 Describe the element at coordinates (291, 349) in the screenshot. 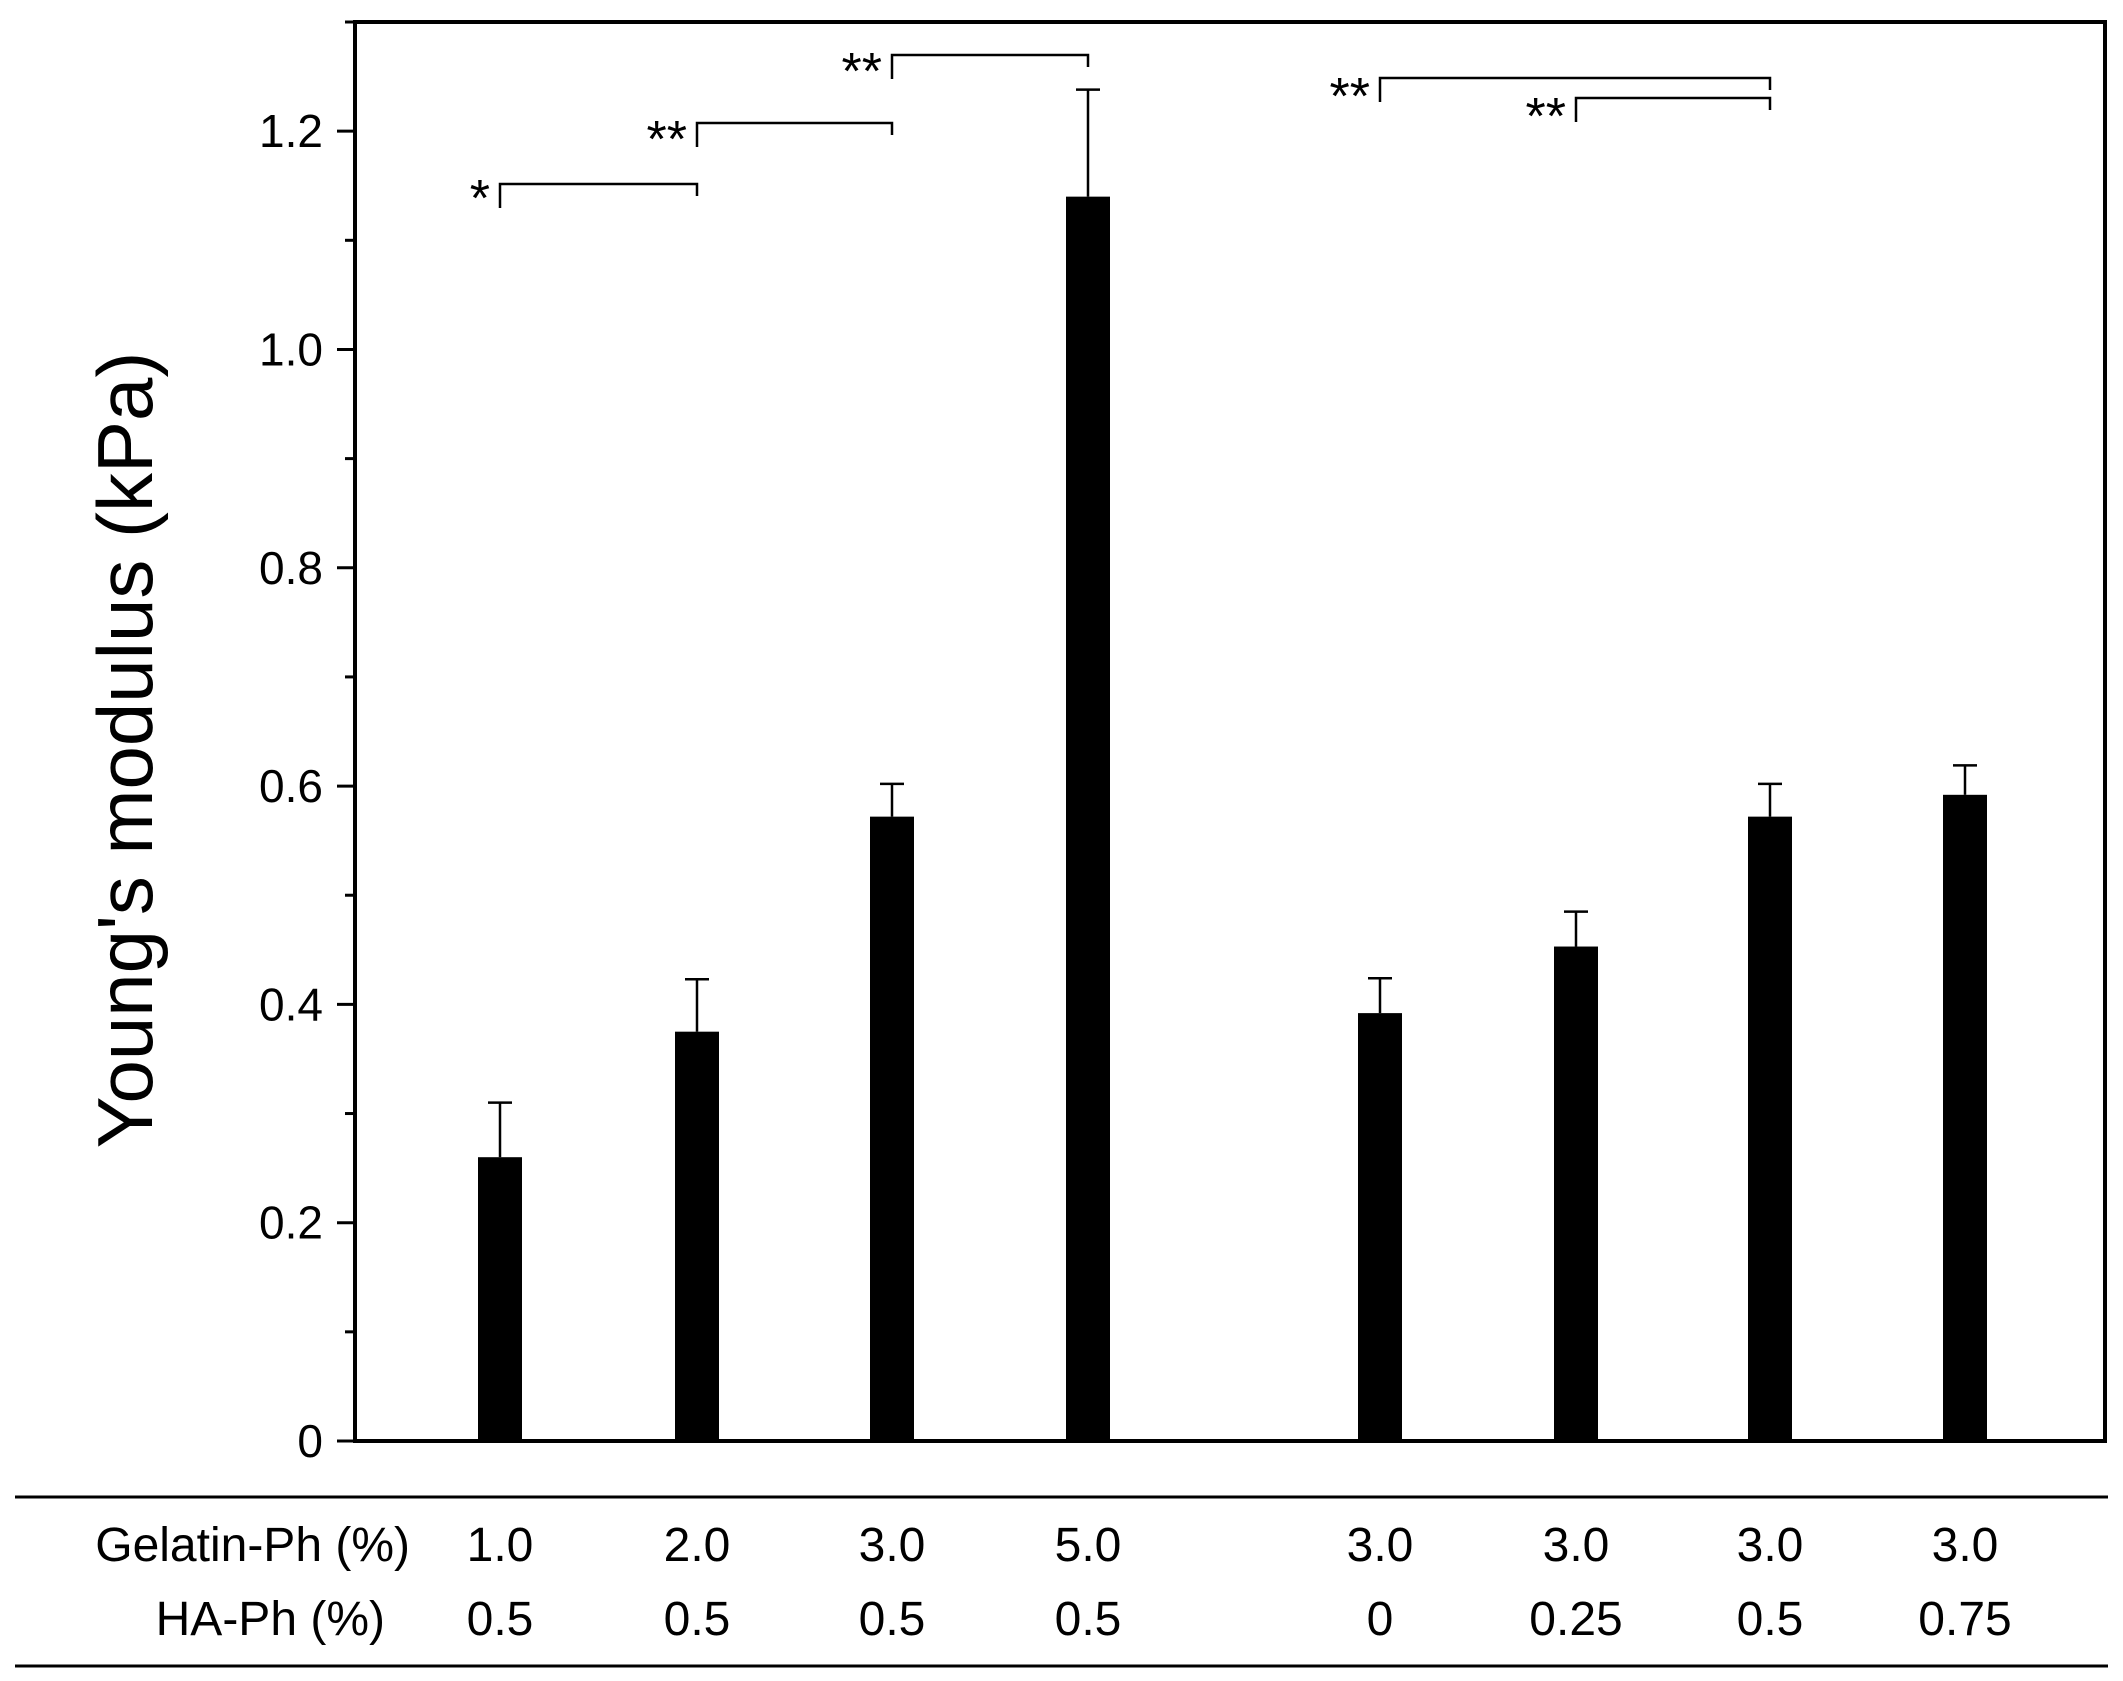

I see `y-tick-label: 1.0` at that location.